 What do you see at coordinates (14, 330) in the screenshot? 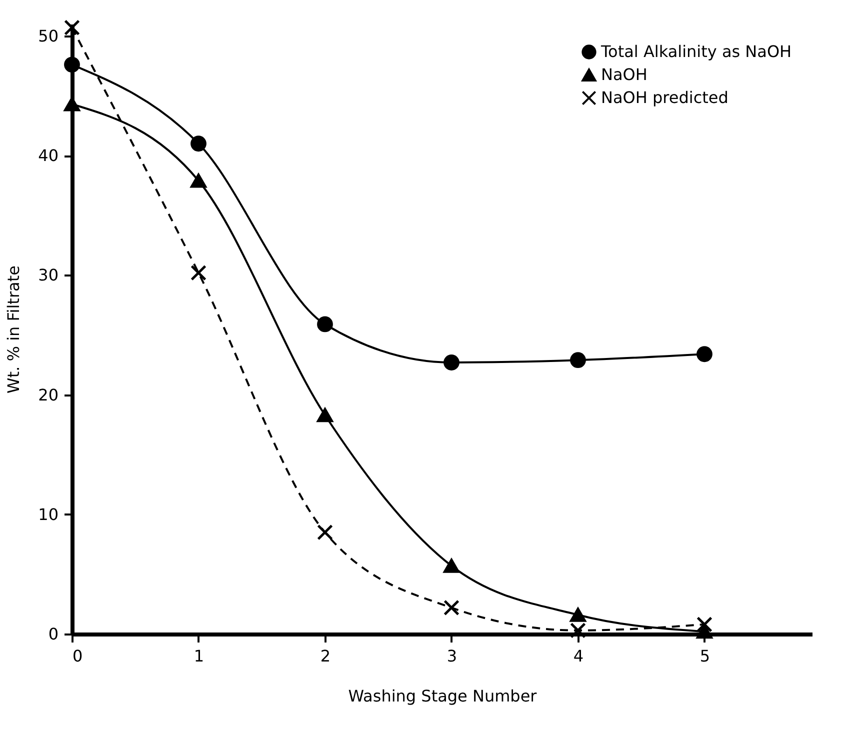
I see `y-axis-title: Wt. % in Filtrate` at bounding box center [14, 330].